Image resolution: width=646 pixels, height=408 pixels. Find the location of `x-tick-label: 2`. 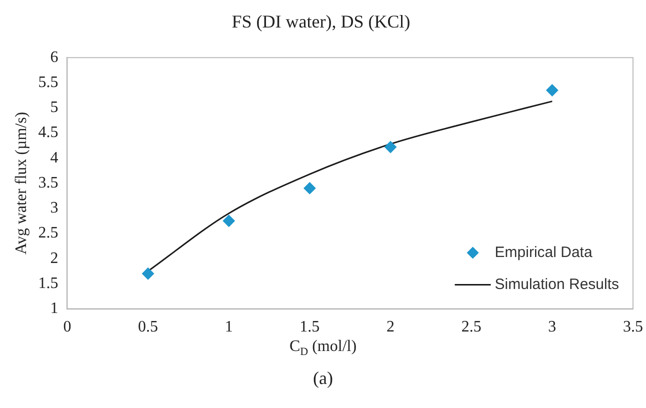

x-tick-label: 2 is located at coordinates (390, 327).